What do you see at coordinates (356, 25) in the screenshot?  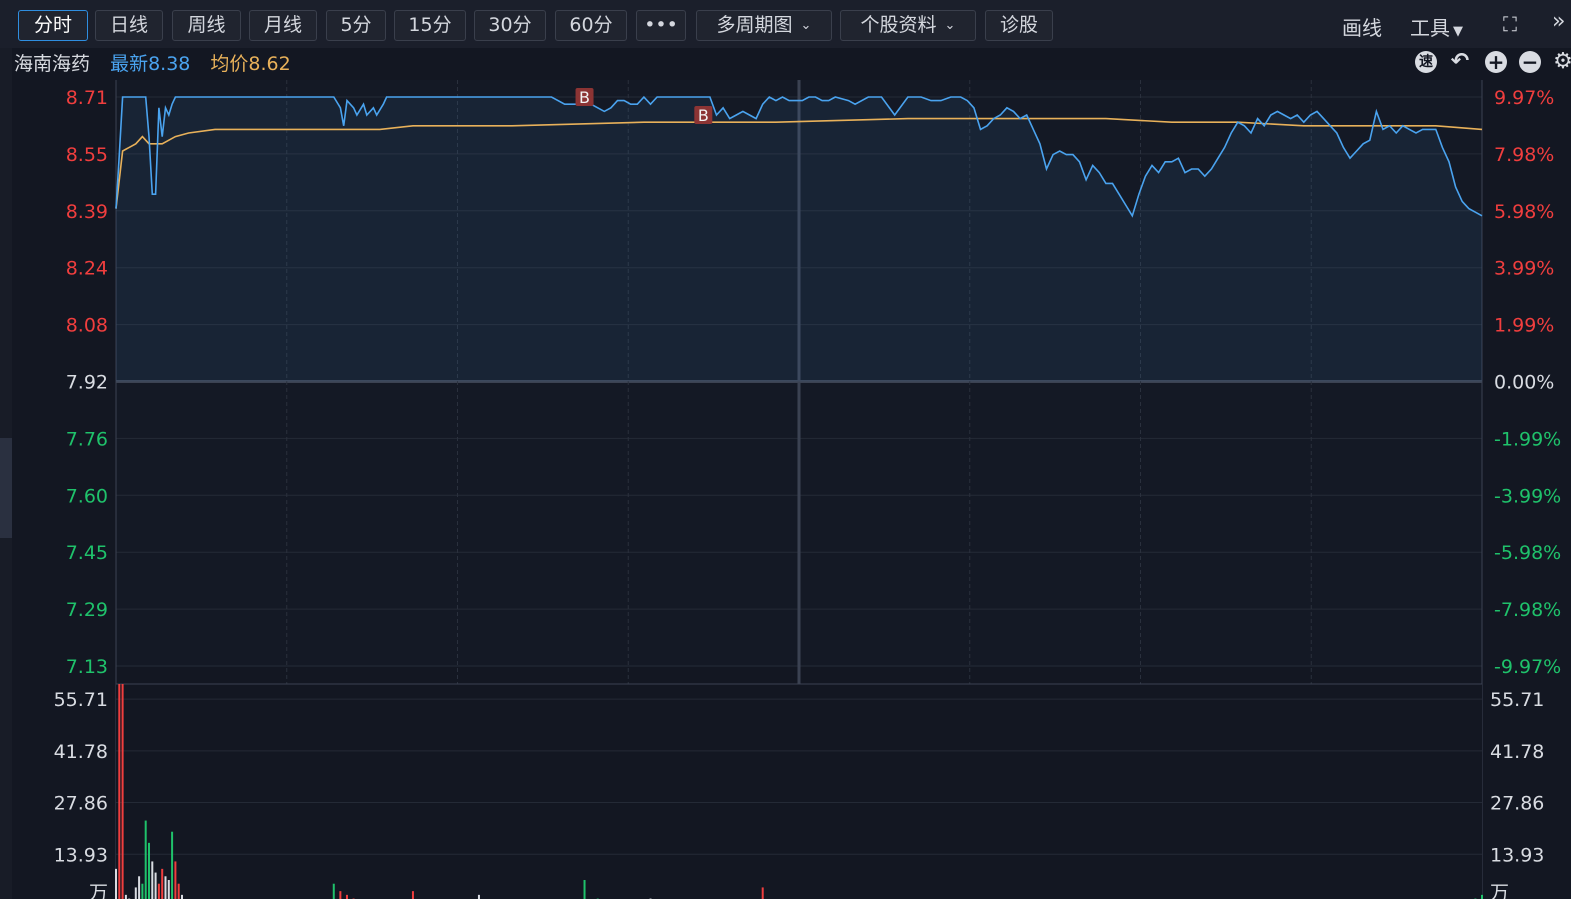 I see `tab-5min: 5分` at bounding box center [356, 25].